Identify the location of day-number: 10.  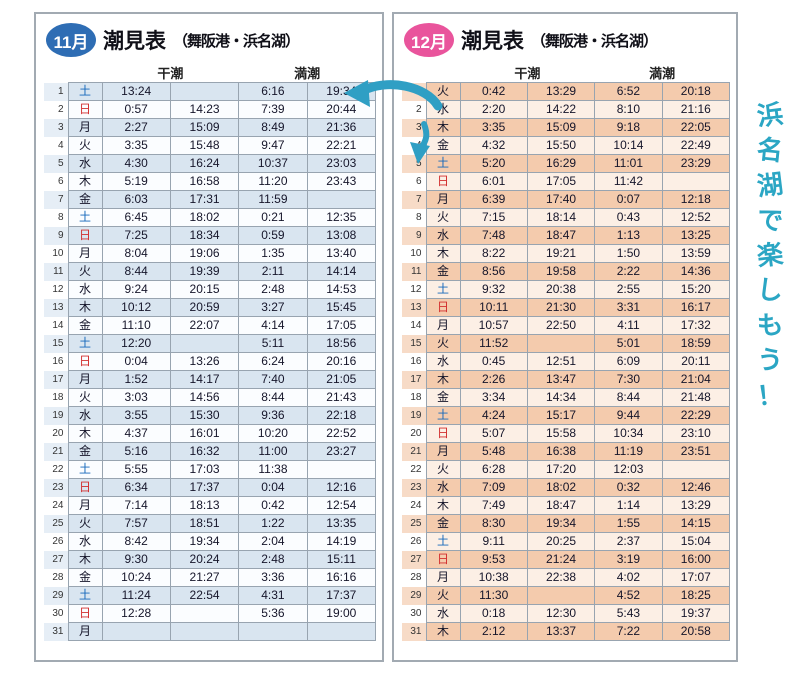
(56, 253).